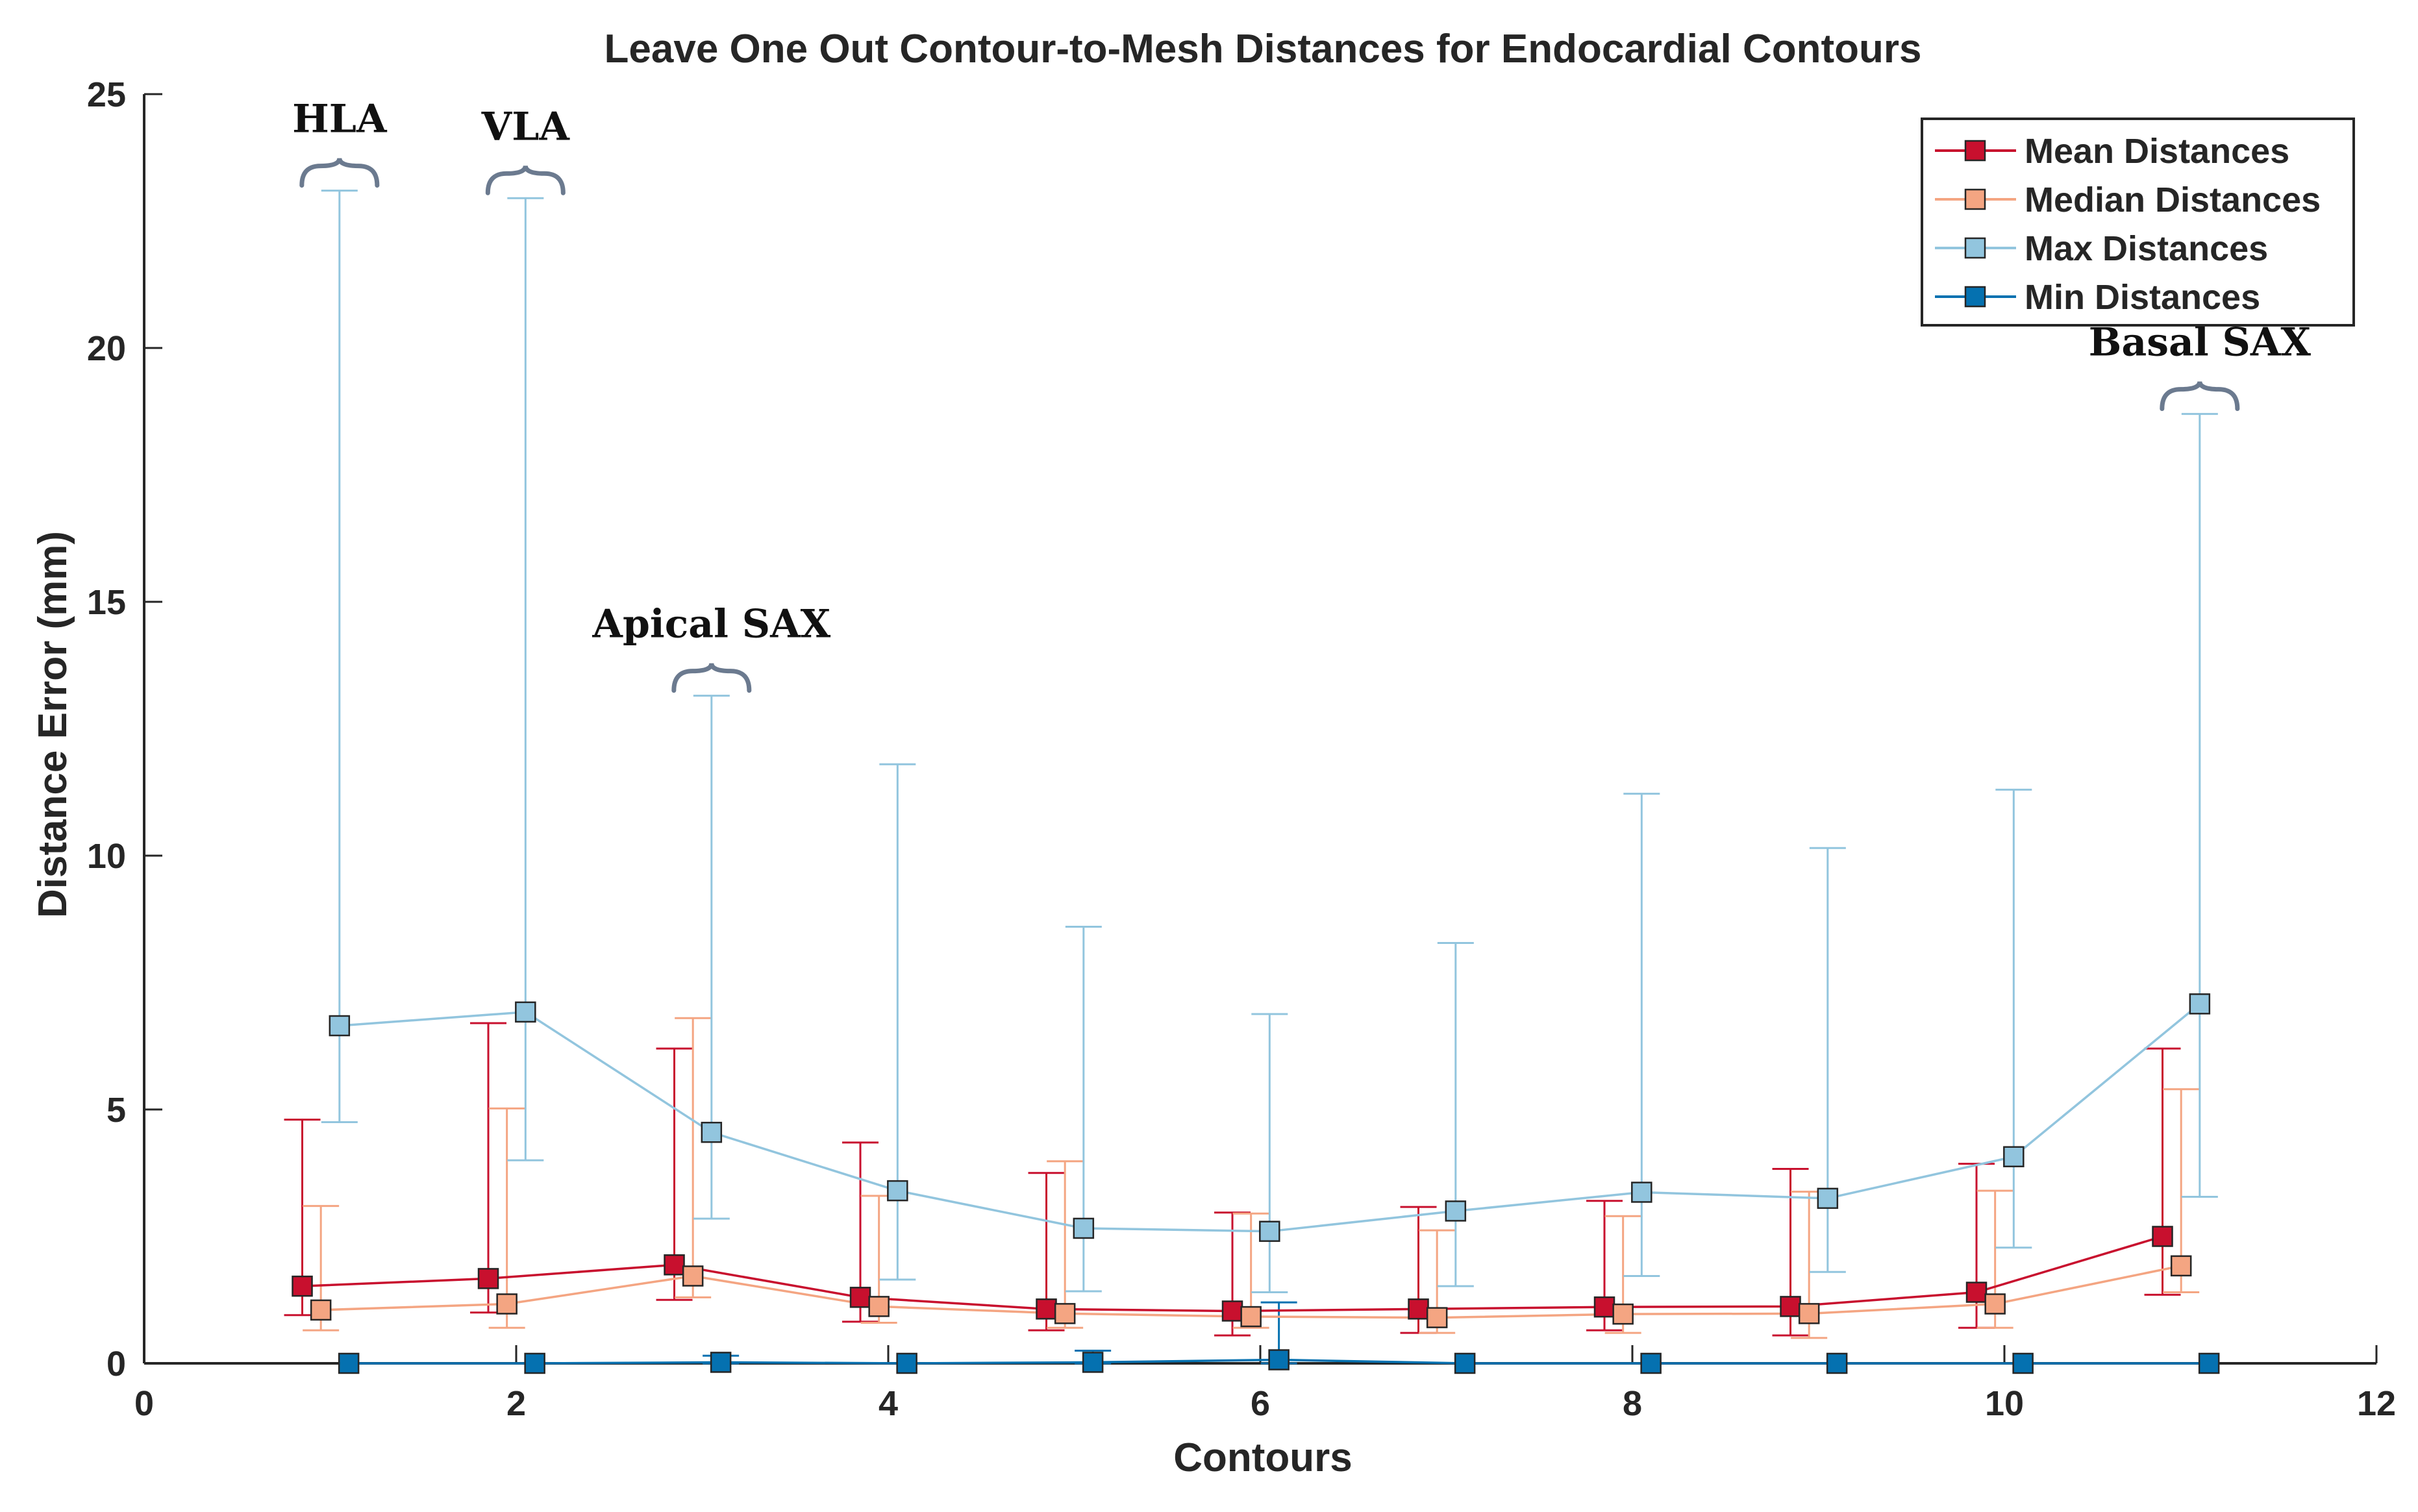  Describe the element at coordinates (2173, 199) in the screenshot. I see `legend-label-median-distances: Median Distances` at that location.